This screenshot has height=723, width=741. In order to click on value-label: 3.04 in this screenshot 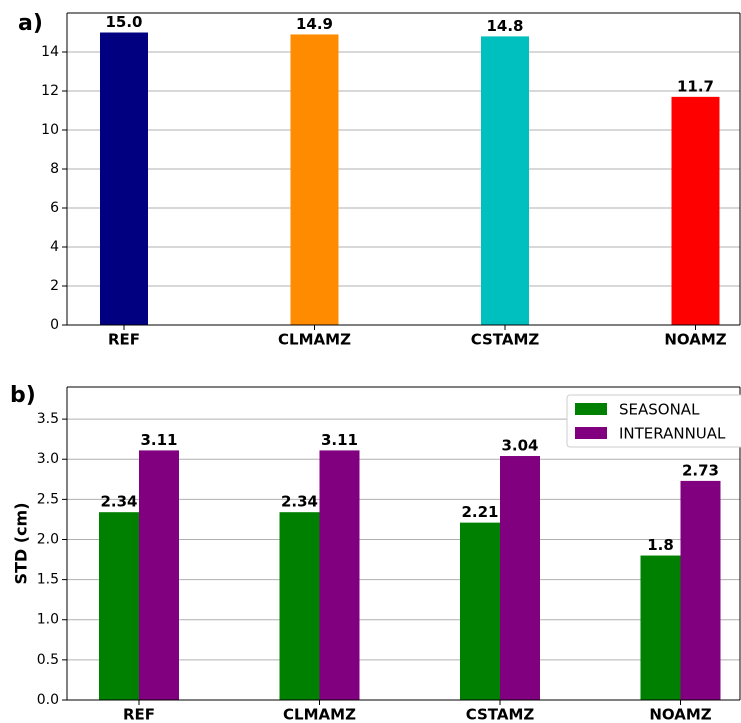, I will do `click(519, 446)`.